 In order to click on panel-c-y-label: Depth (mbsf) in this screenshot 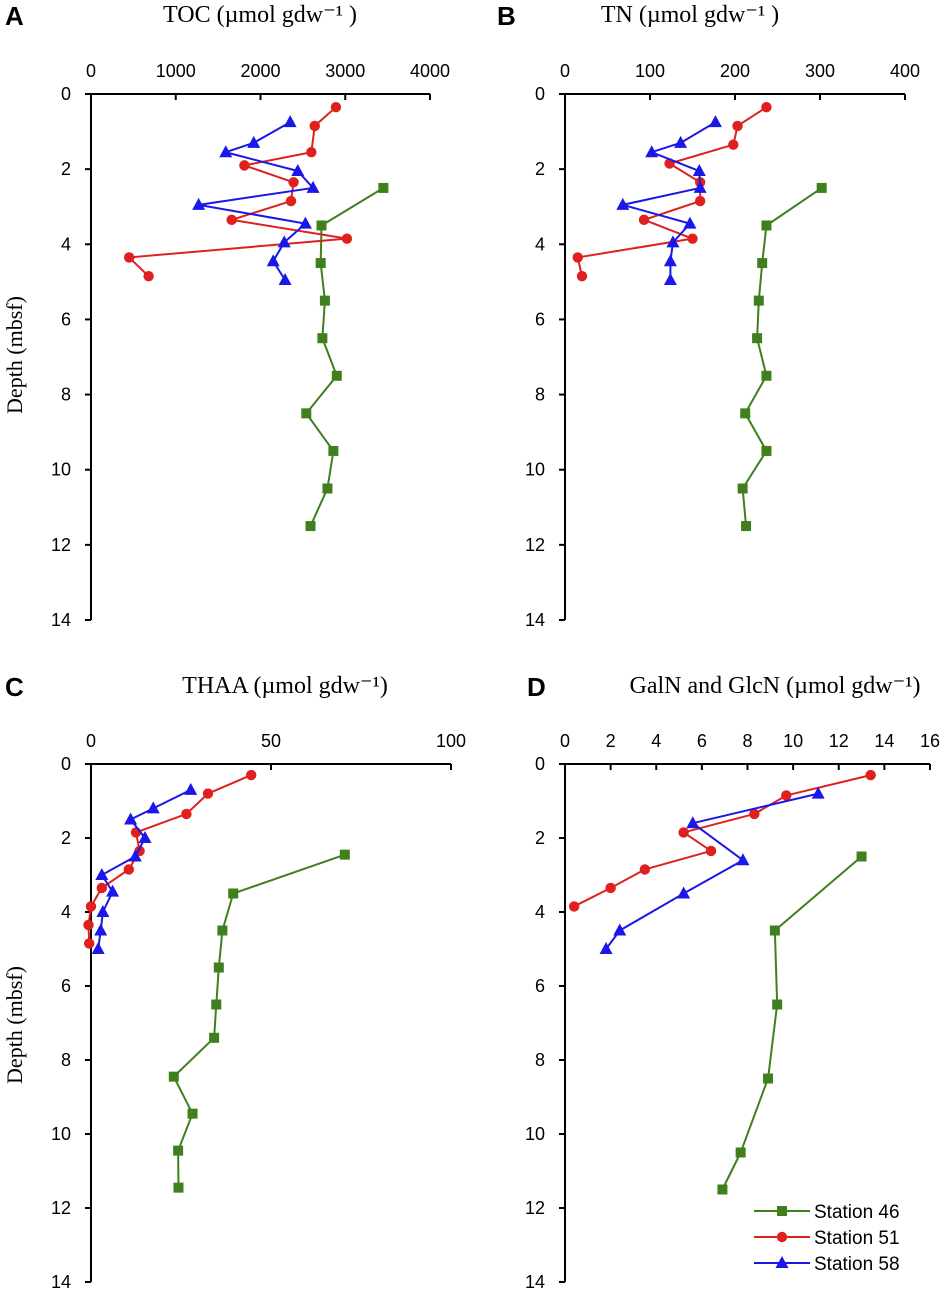, I will do `click(14, 1025)`.